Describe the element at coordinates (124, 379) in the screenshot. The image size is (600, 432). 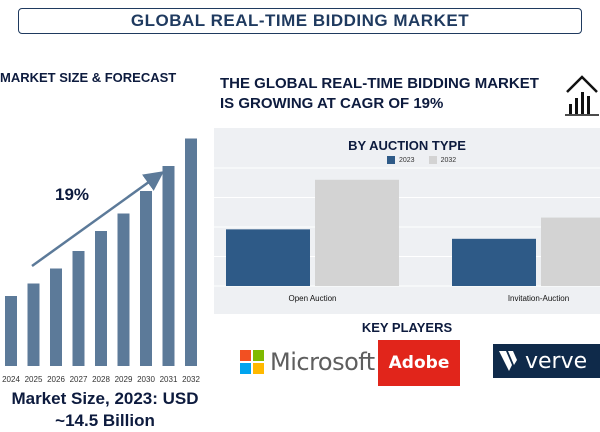
I see `forecast-tick-label: 2029` at that location.